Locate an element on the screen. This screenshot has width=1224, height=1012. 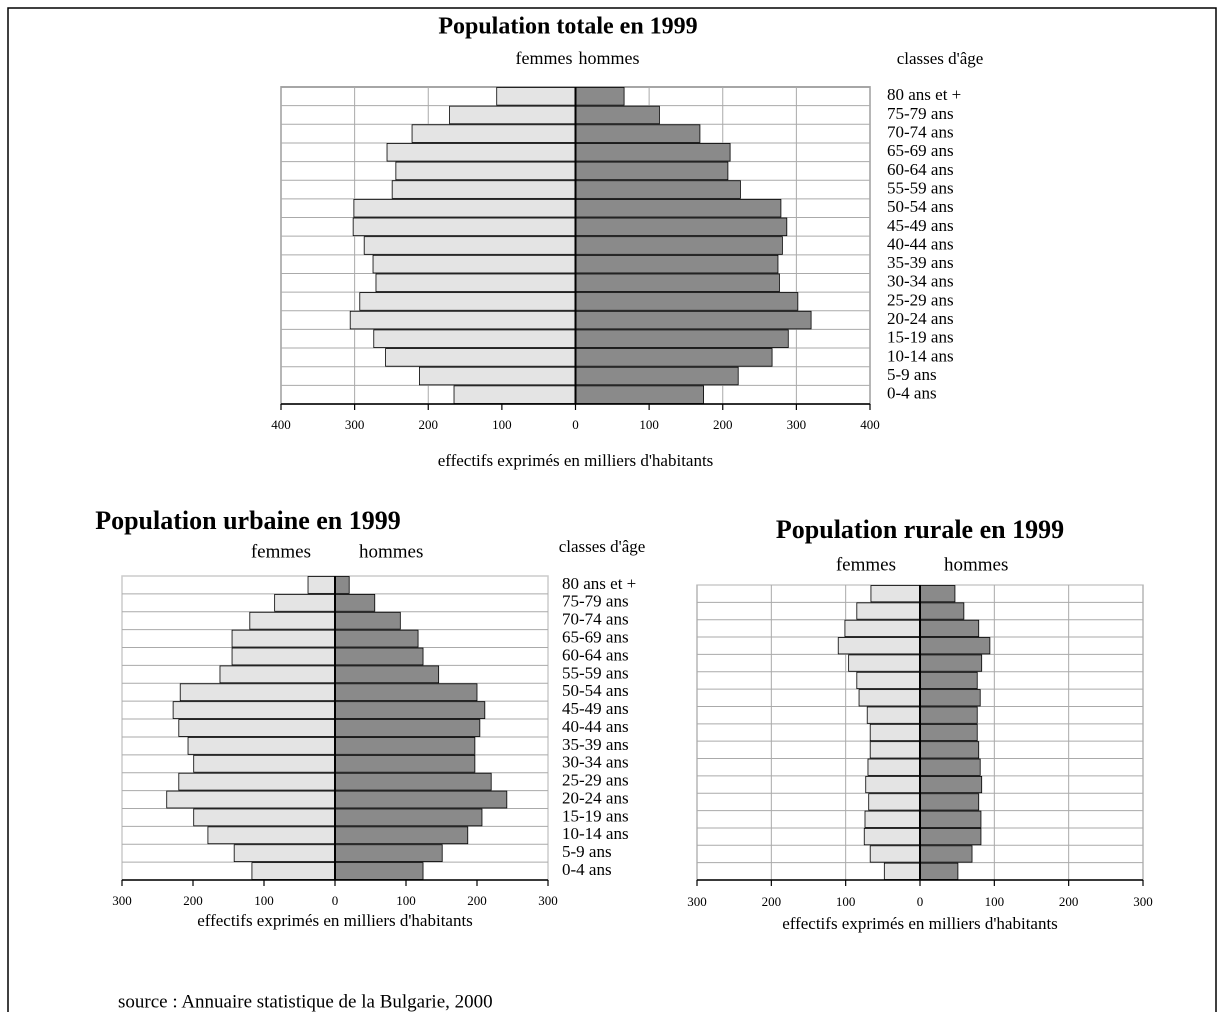
category-label: 50-54 ans is located at coordinates (595, 690).